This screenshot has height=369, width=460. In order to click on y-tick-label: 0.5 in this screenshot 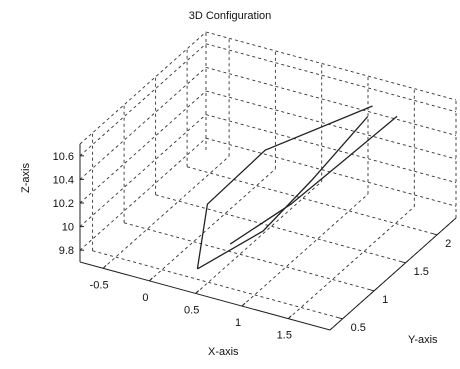, I will do `click(358, 328)`.